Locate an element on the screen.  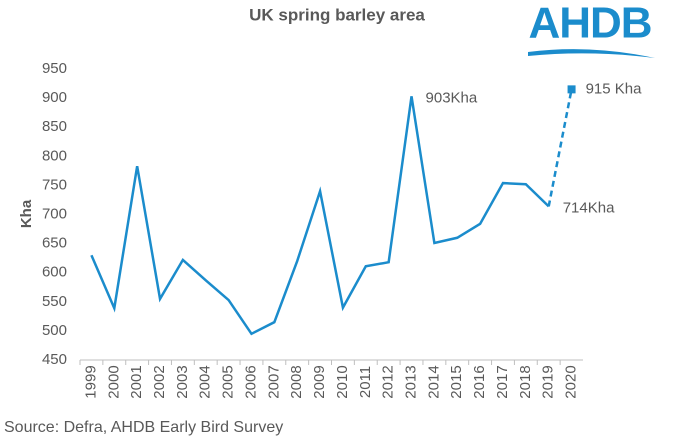
y-tick-label: 550 is located at coordinates (54, 301).